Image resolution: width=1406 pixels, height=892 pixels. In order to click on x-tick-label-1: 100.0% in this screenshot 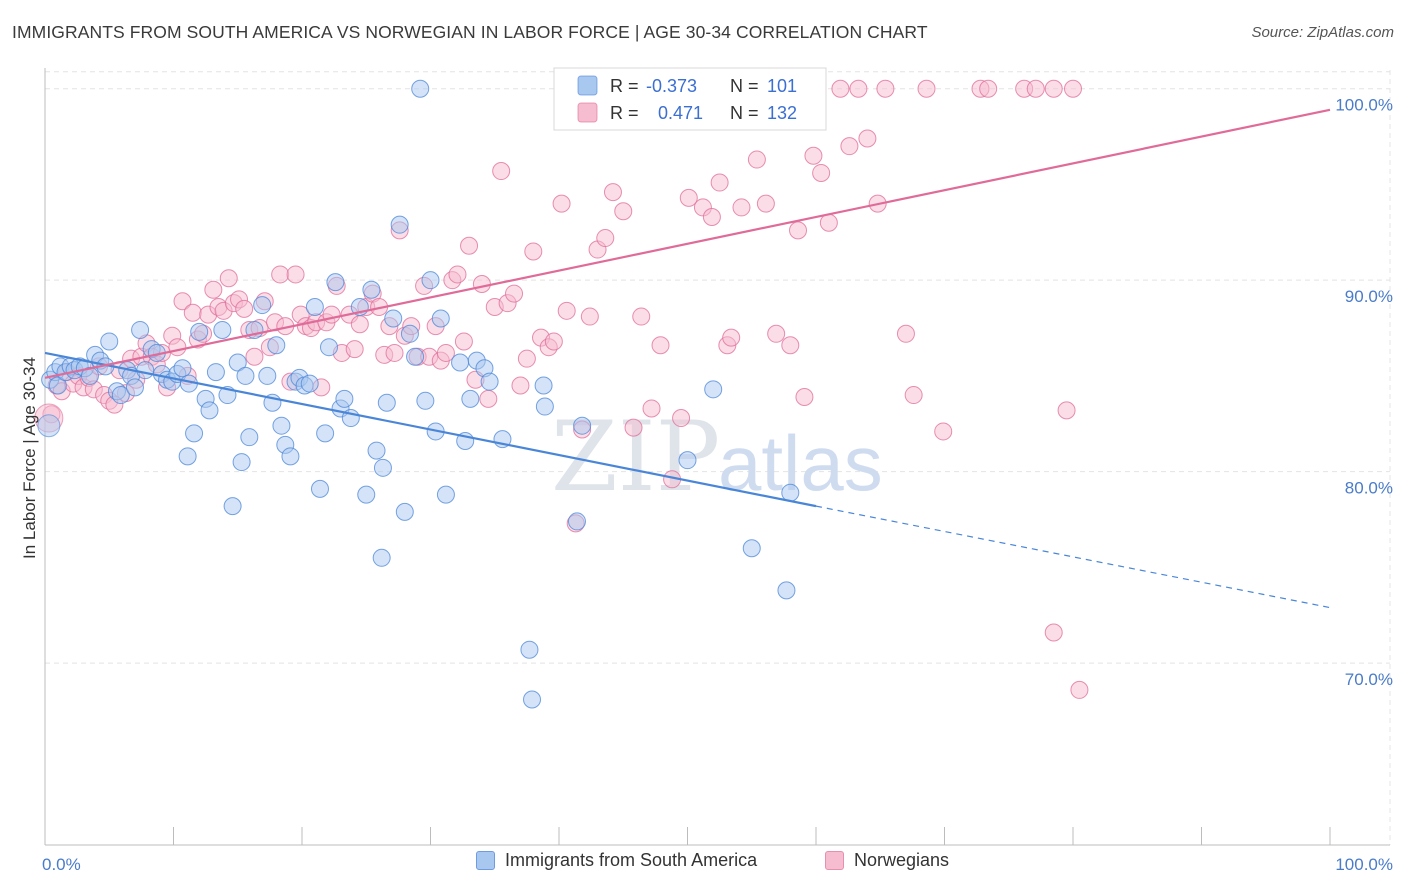, I will do `click(1364, 864)`.